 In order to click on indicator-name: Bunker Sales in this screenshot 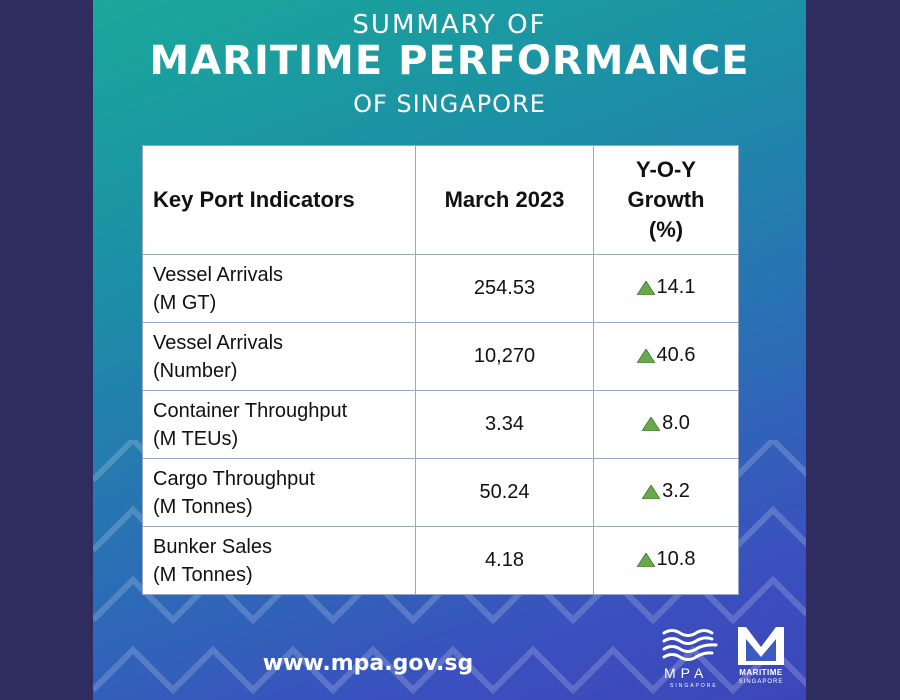, I will do `click(212, 546)`.